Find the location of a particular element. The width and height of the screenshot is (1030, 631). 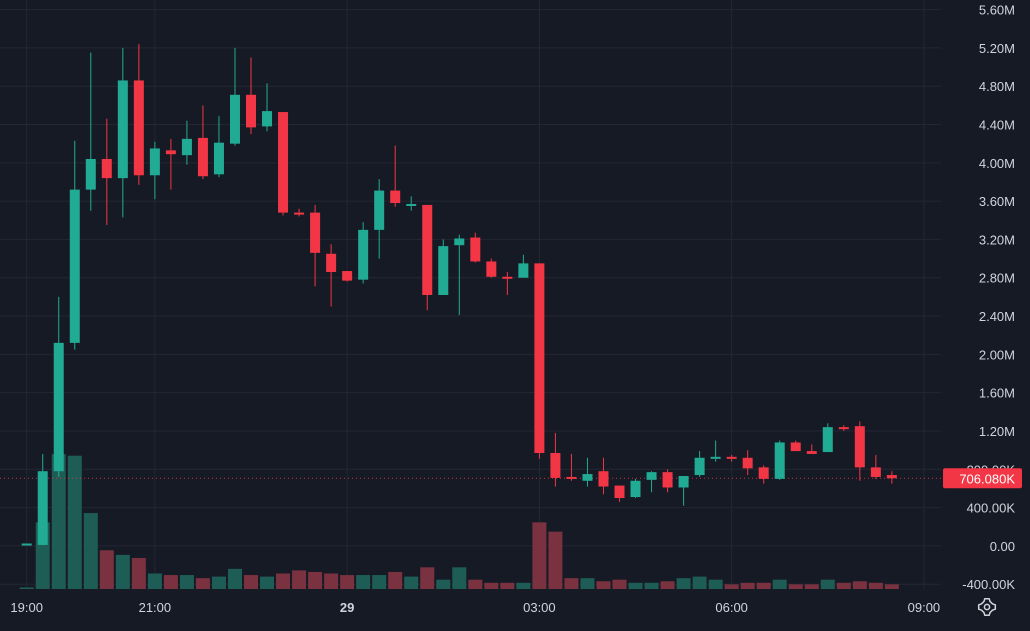

y-tick-label: 2.00M is located at coordinates (997, 354).